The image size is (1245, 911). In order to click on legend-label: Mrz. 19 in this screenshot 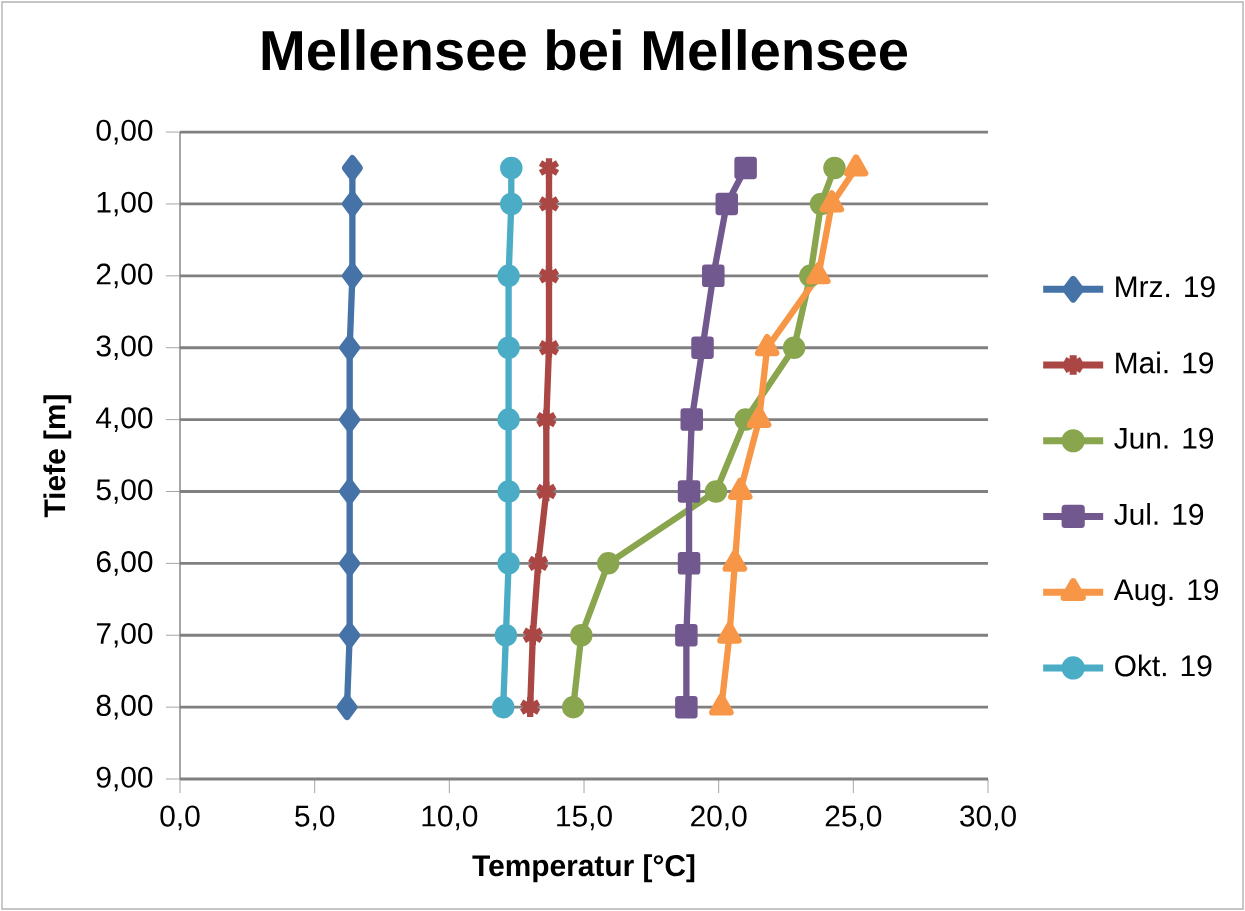, I will do `click(1165, 287)`.